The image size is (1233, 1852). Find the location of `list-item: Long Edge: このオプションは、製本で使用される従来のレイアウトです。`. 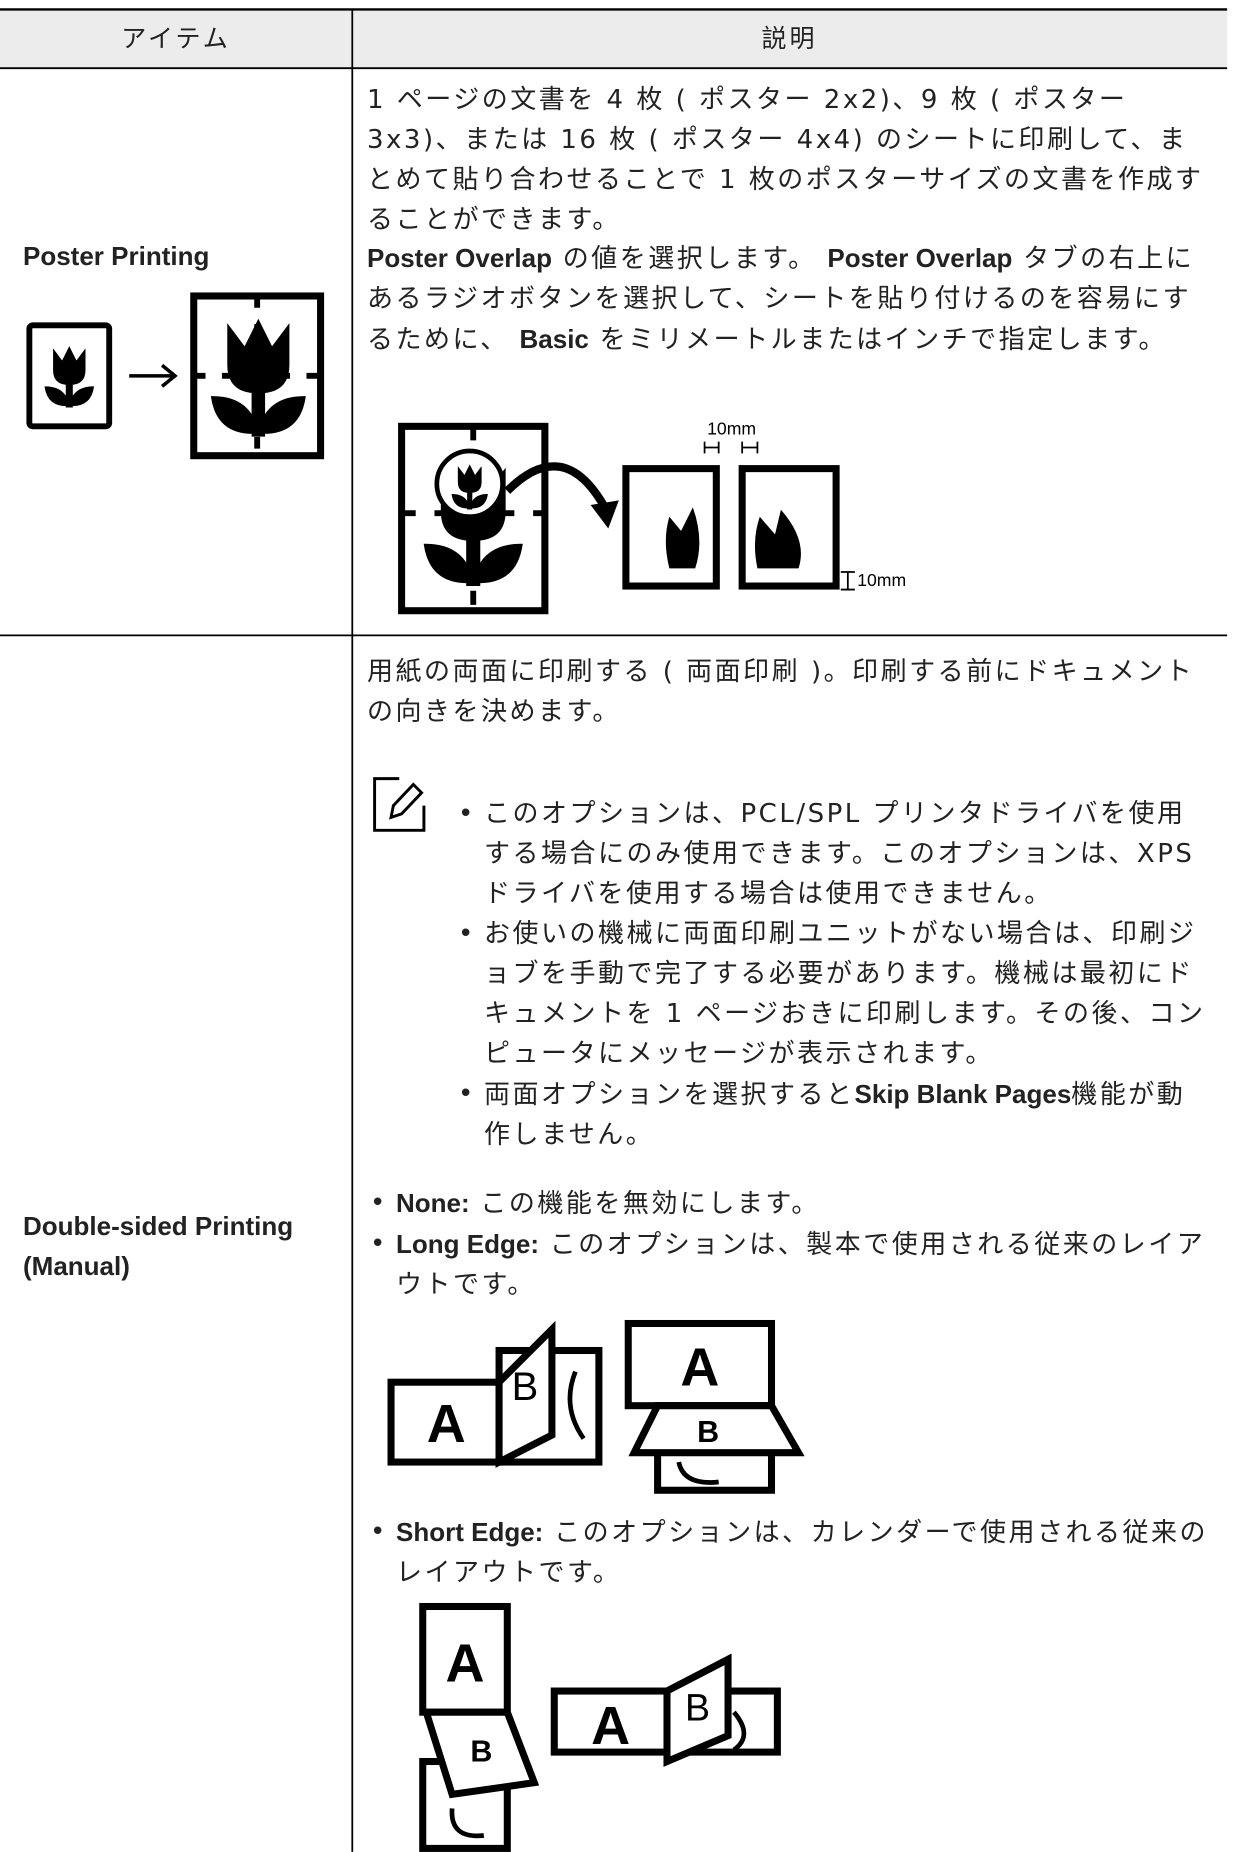

list-item: Long Edge: このオプションは、製本で使用される従来のレイアウトです。 is located at coordinates (790, 1264).